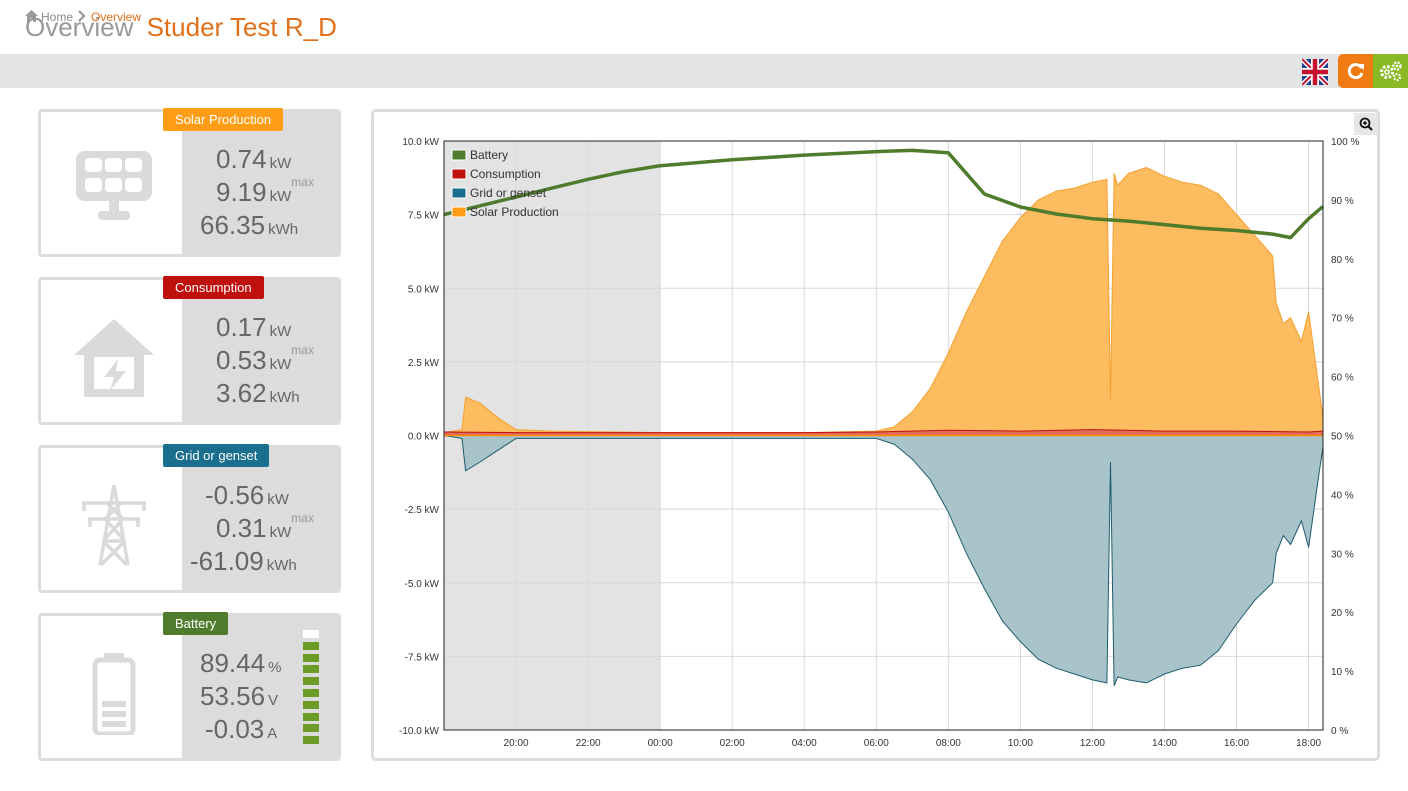 This screenshot has width=1408, height=791. What do you see at coordinates (189, 686) in the screenshot?
I see `battery-card: Battery 89.44% 53.56 V -0.03 A` at bounding box center [189, 686].